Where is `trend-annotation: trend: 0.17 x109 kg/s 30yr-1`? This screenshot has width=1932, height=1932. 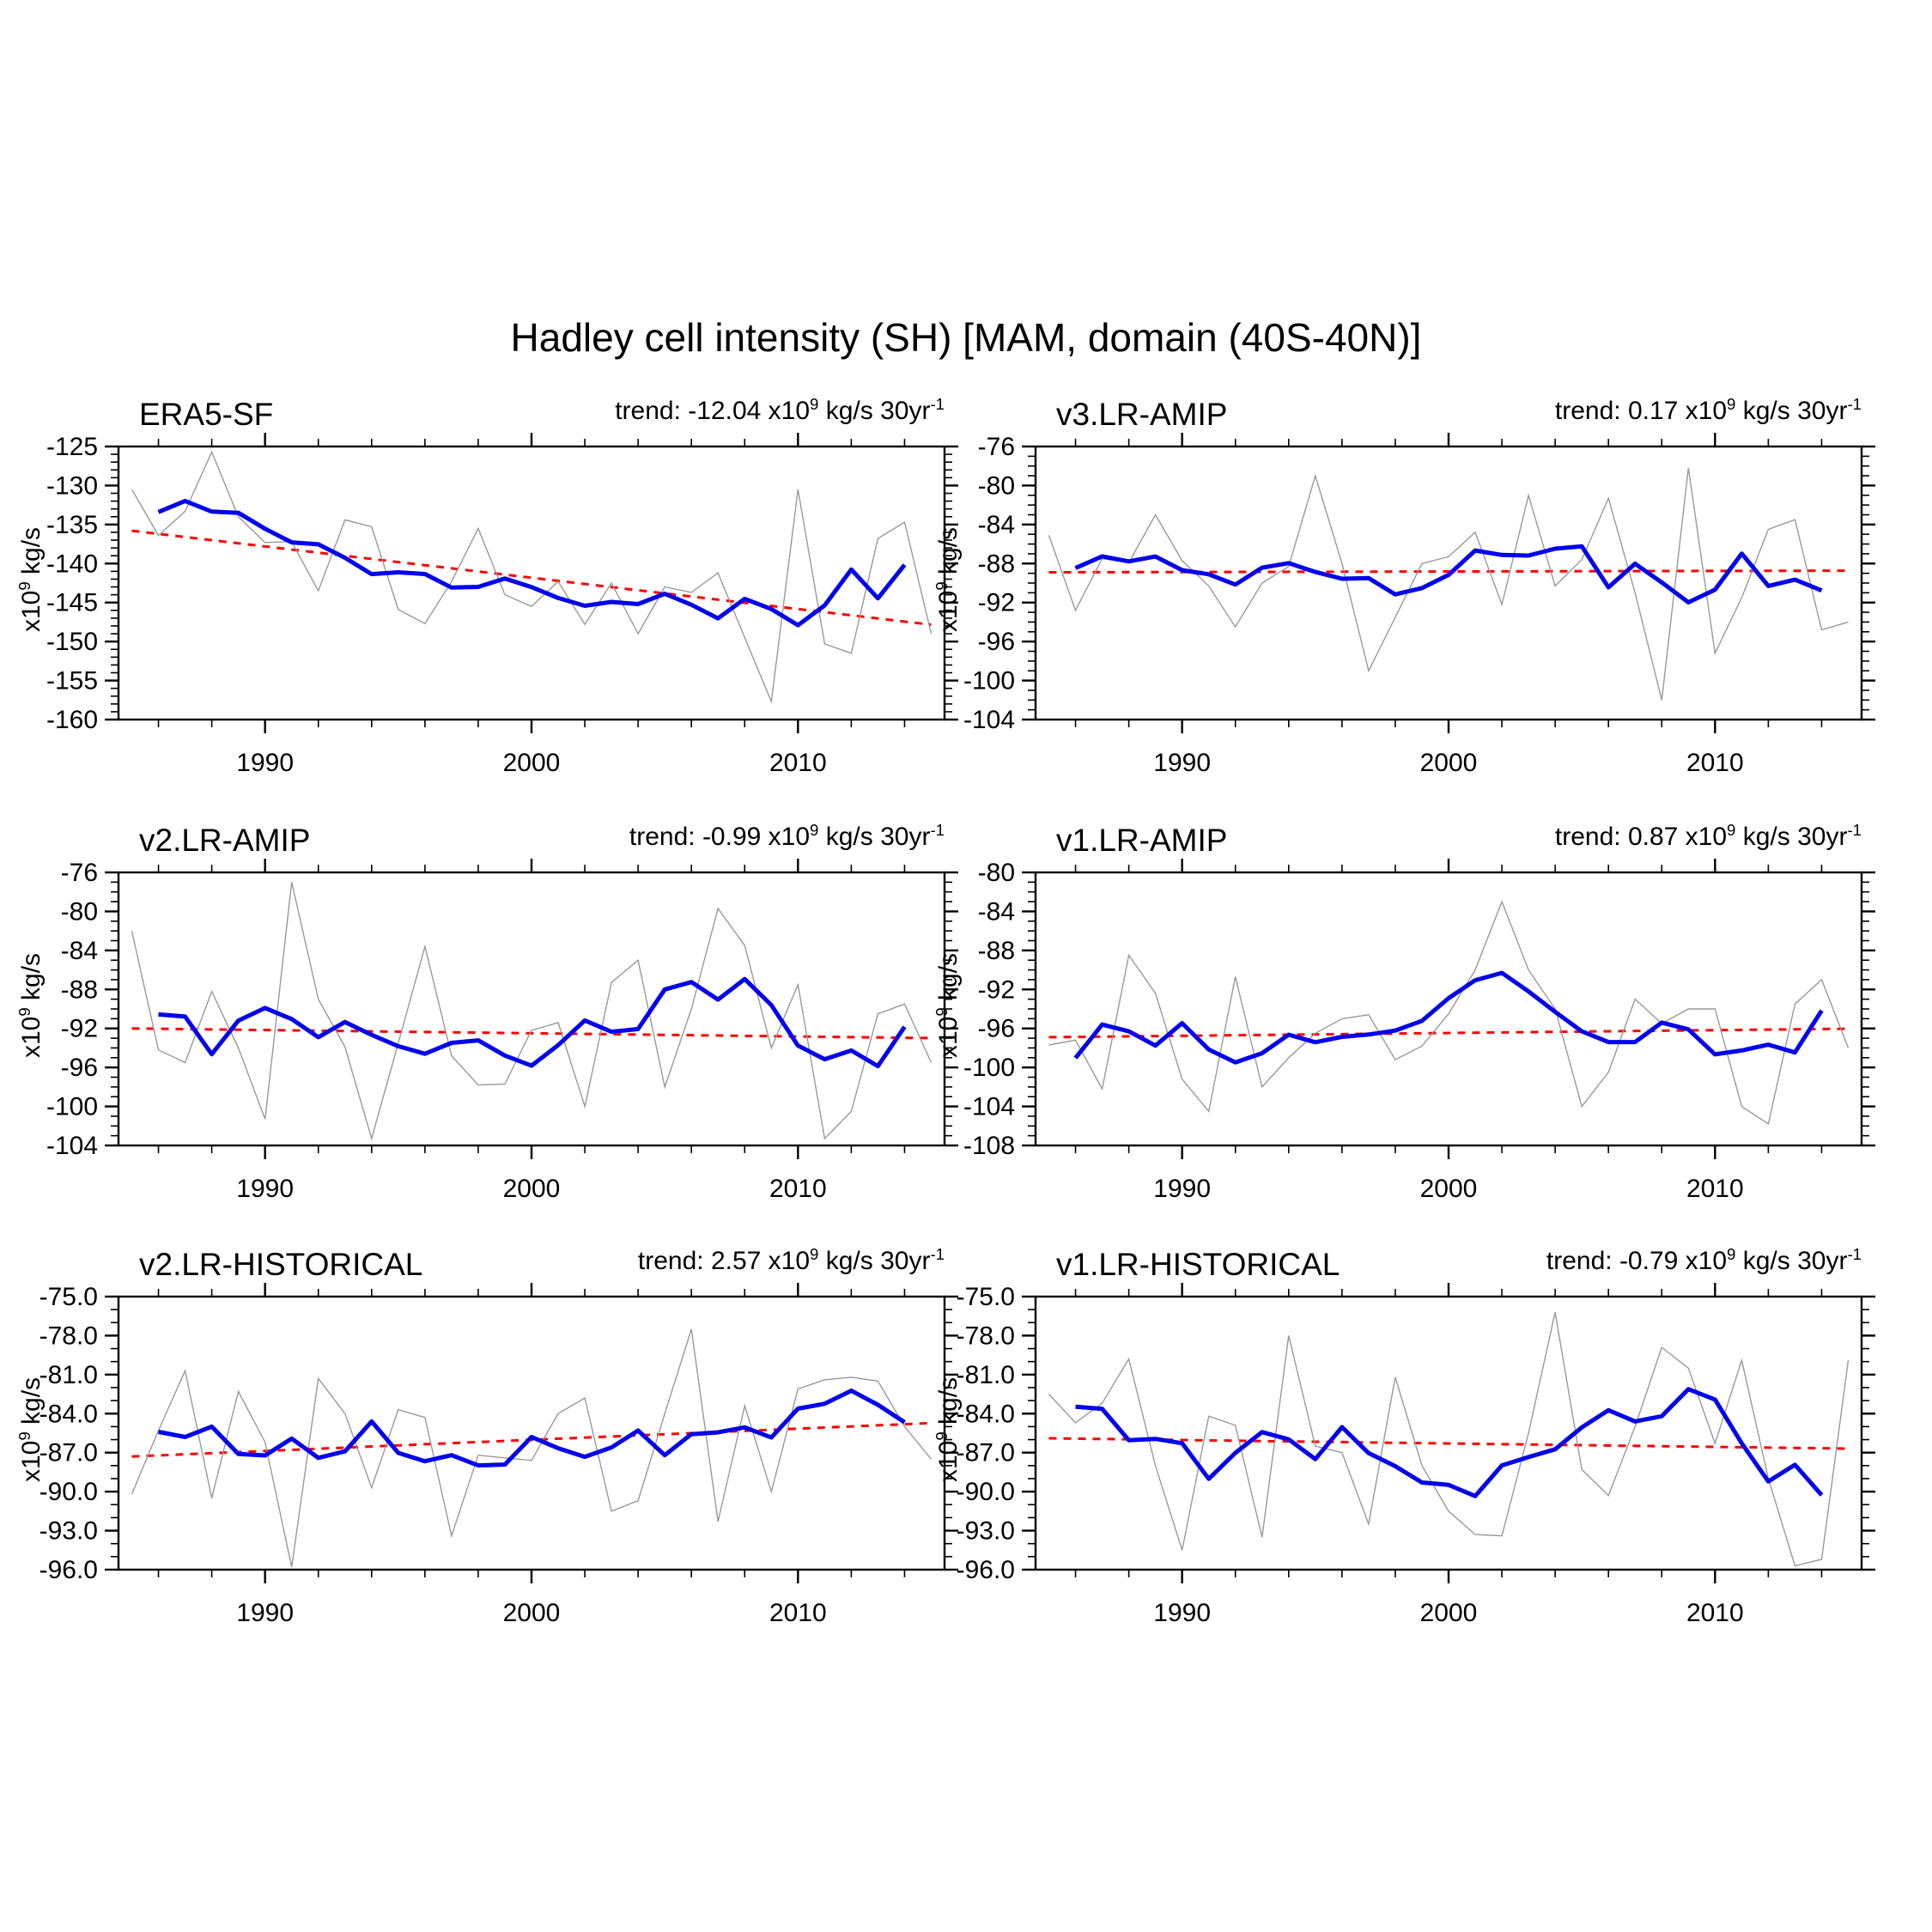
trend-annotation: trend: 0.17 x109 kg/s 30yr-1 is located at coordinates (1708, 410).